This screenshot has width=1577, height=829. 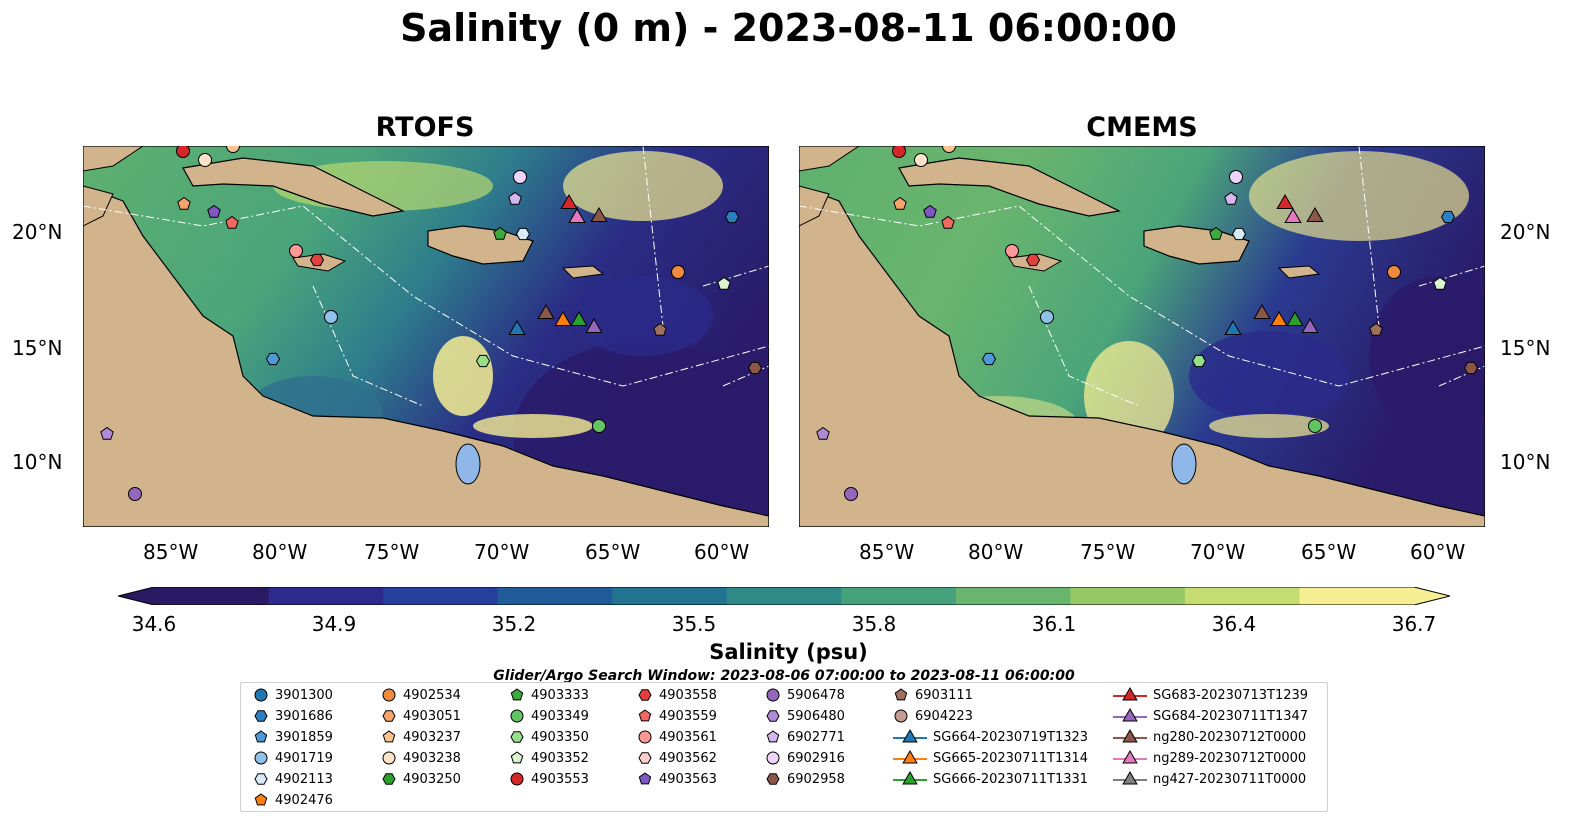 What do you see at coordinates (432, 758) in the screenshot?
I see `legend-label: 4903238` at bounding box center [432, 758].